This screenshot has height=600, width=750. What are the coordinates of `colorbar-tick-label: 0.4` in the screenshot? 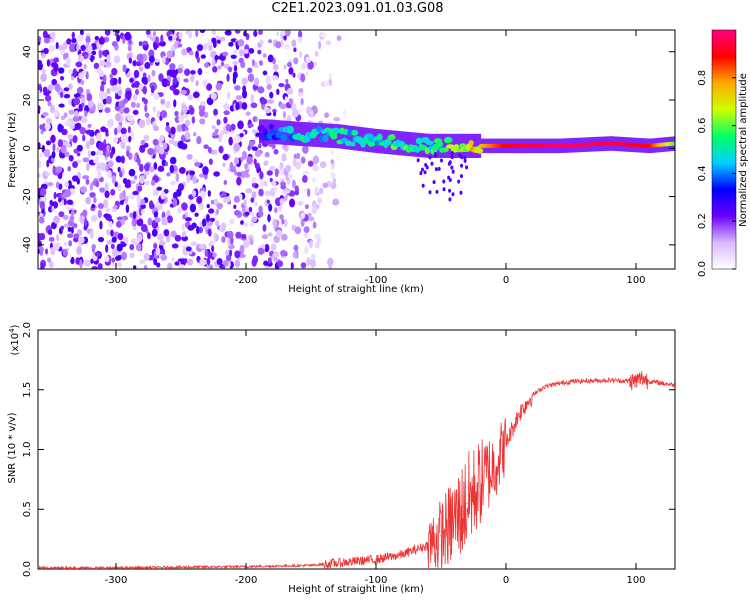 It's located at (702, 173).